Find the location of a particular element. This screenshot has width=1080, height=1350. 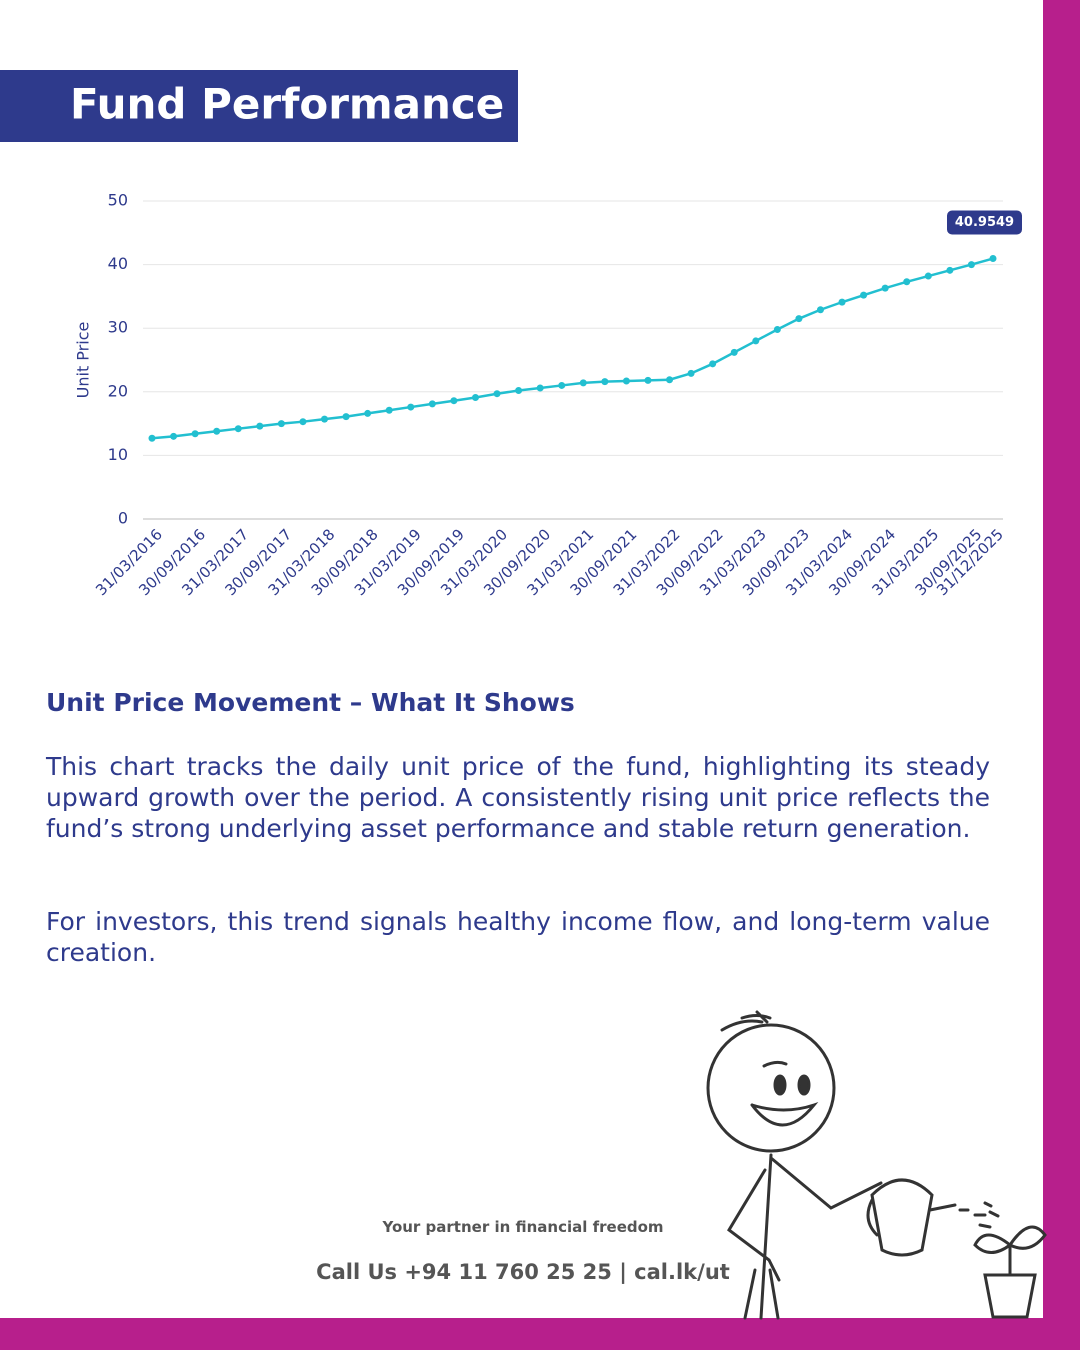

y-tick-label: 0 is located at coordinates (123, 518).